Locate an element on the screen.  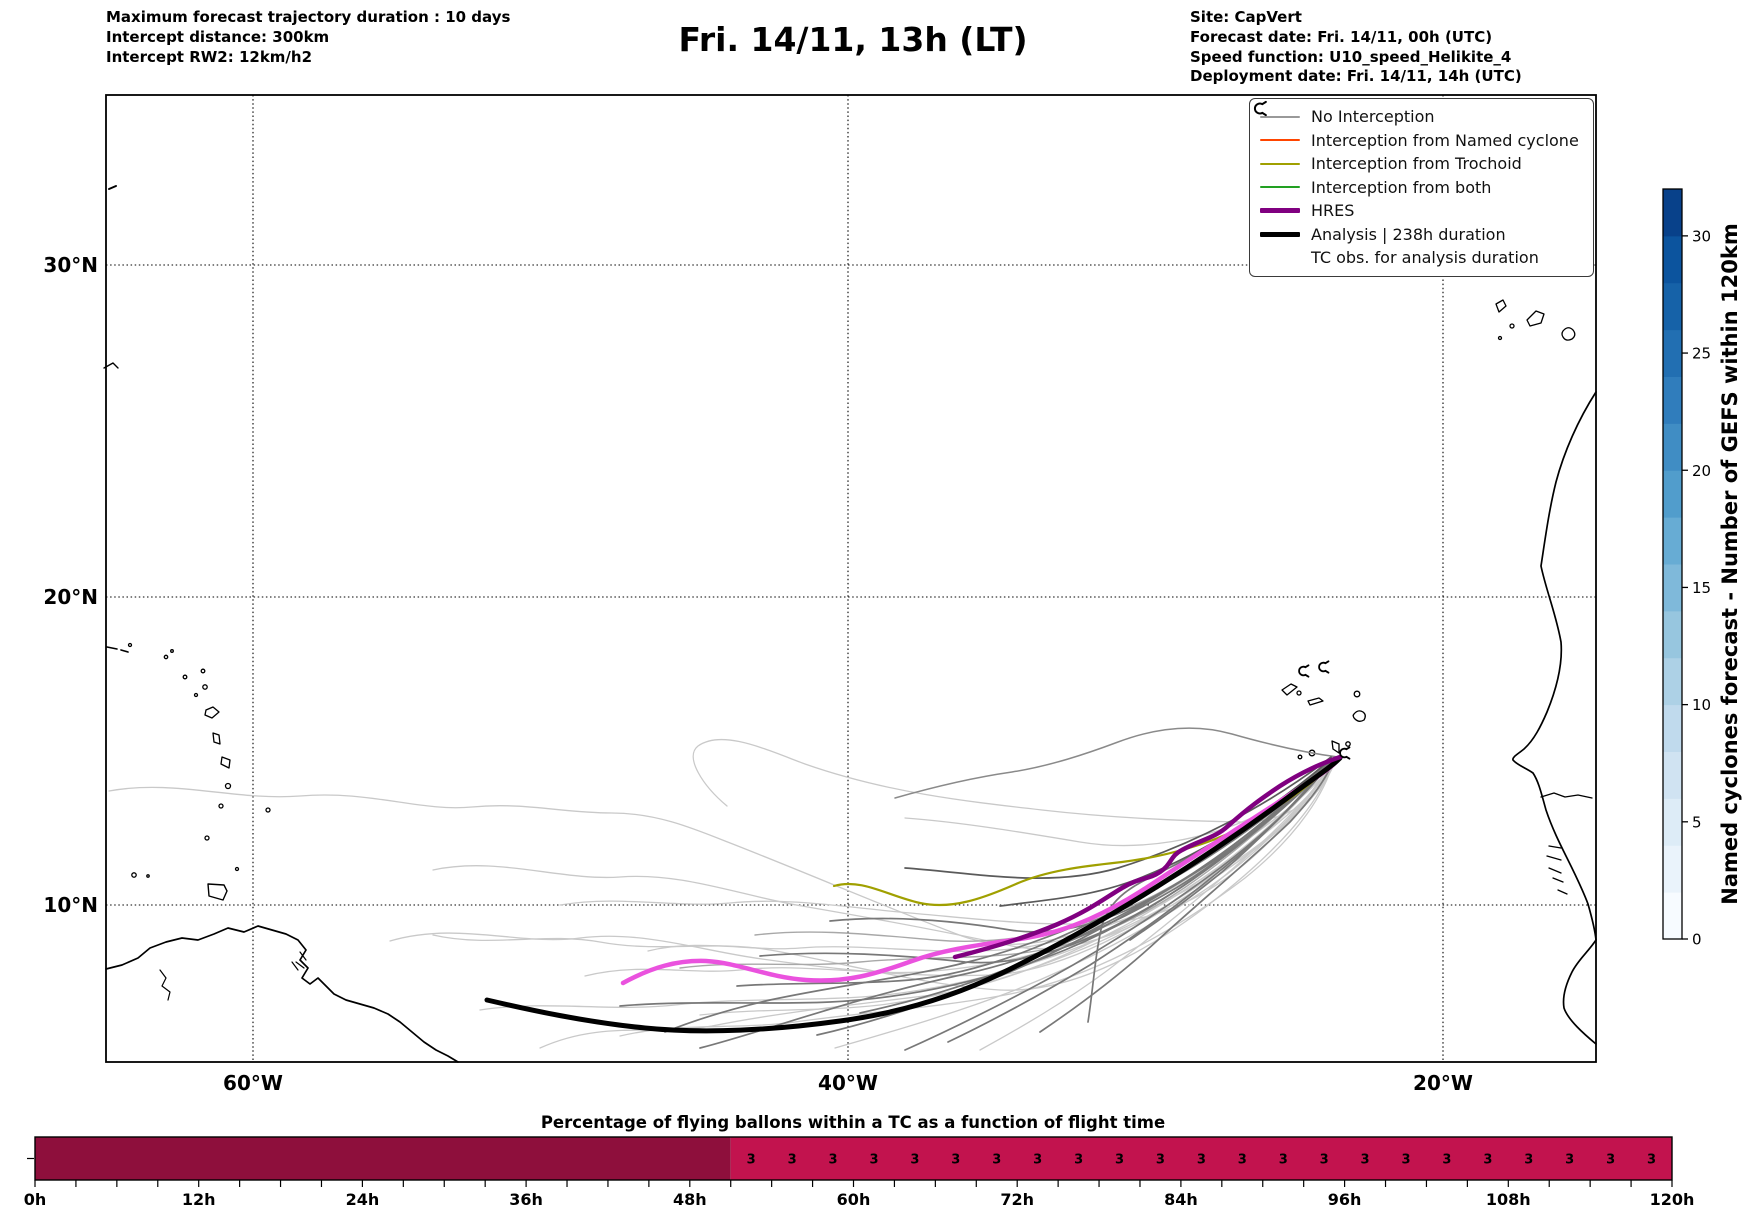
trajectory-hres is located at coordinates (1147, 857).